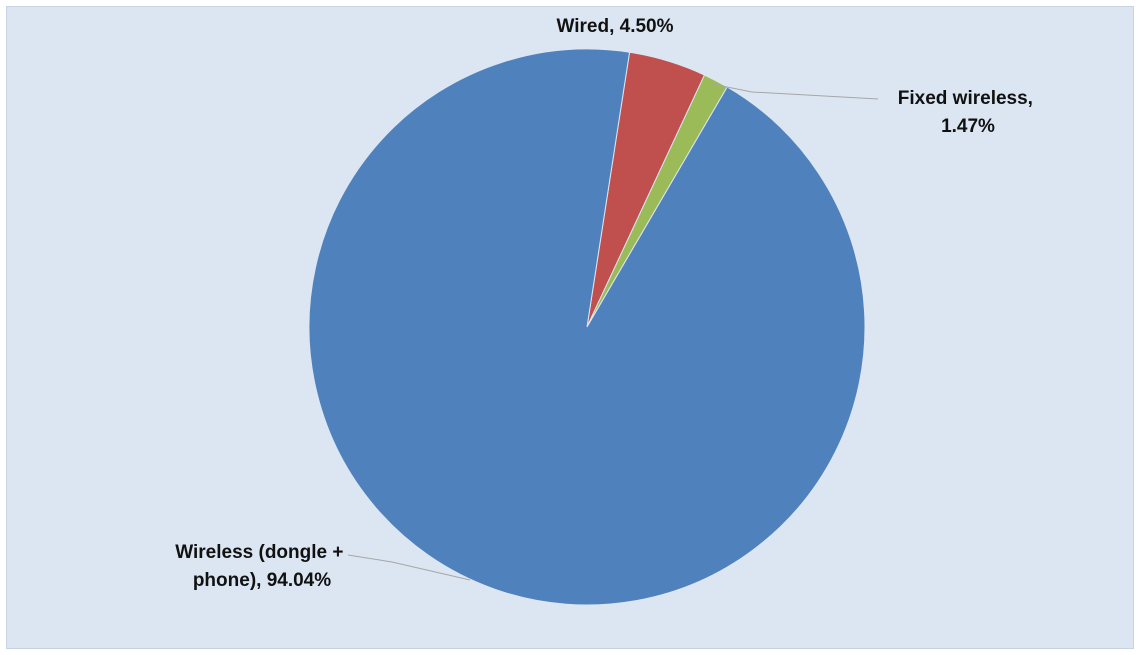  What do you see at coordinates (795, 91) in the screenshot?
I see `leader-line-fixed-wireless` at bounding box center [795, 91].